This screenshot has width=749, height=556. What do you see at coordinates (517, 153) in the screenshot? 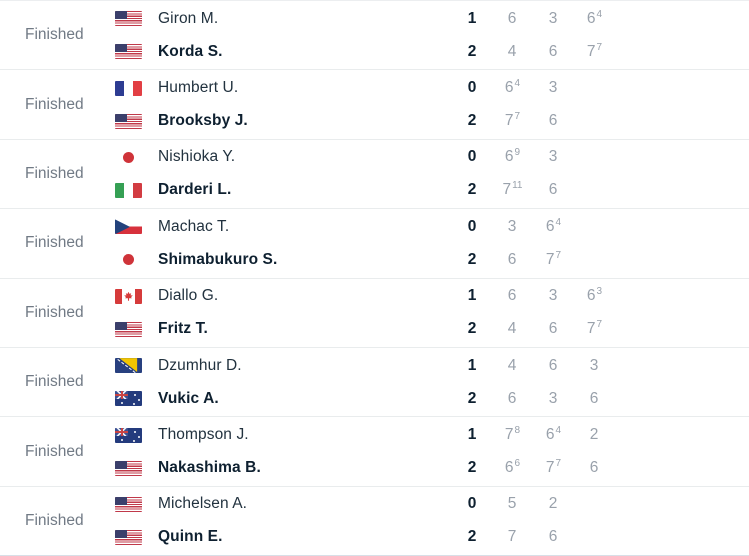
I see `set-tiebreak: 9` at bounding box center [517, 153].